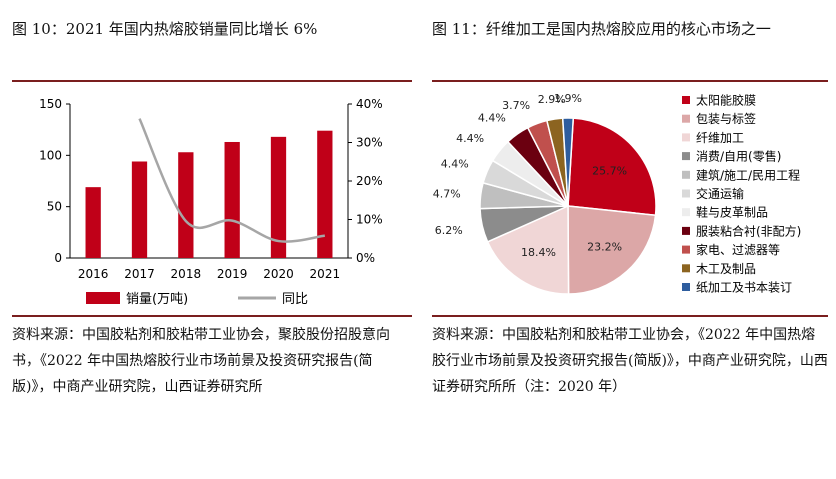 This screenshot has width=836, height=479. I want to click on pie-legend-label: 建筑/施工/民用工程, so click(748, 174).